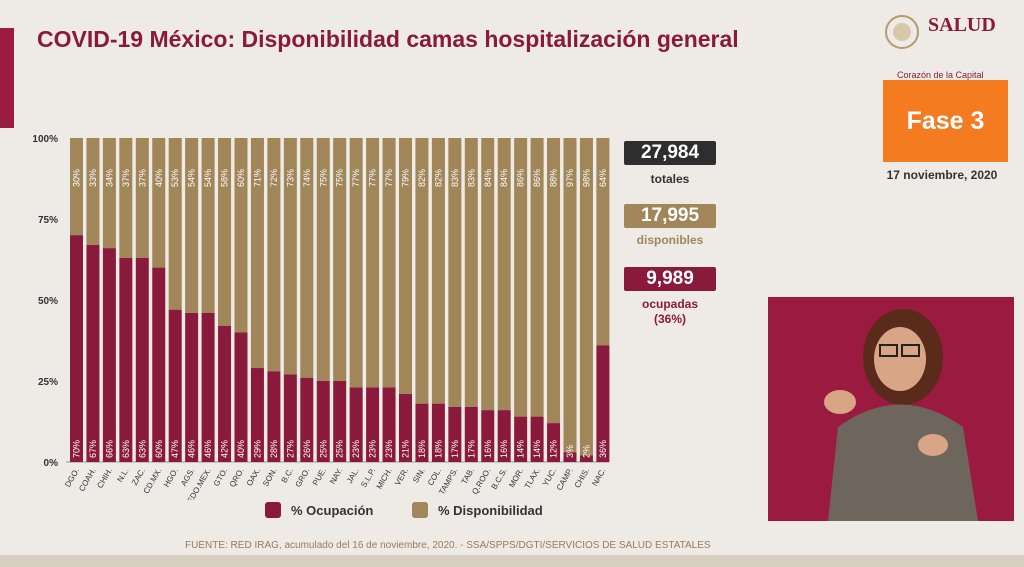  What do you see at coordinates (175, 449) in the screenshot?
I see `occupied-pct-label: 47%` at bounding box center [175, 449].